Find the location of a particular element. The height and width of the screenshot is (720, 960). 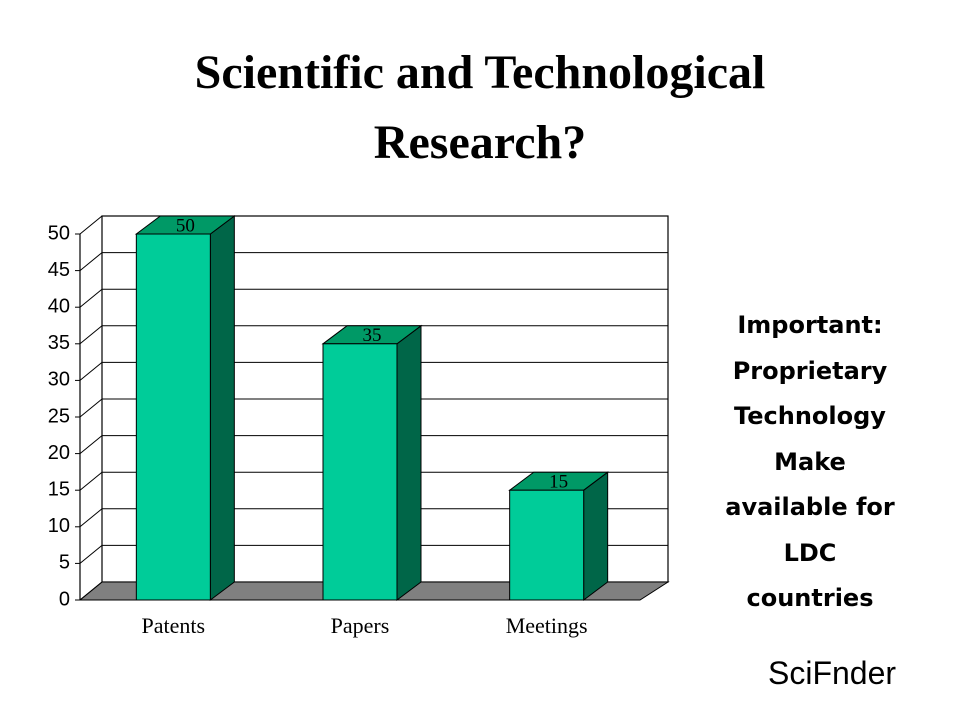

note-line: Important: is located at coordinates (810, 325).